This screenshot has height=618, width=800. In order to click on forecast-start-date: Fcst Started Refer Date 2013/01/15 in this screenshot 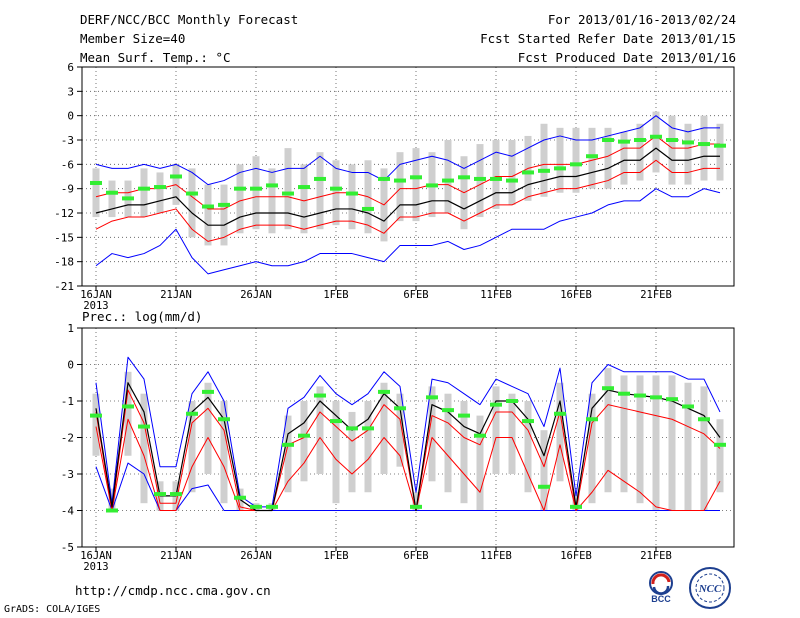, I will do `click(608, 38)`.